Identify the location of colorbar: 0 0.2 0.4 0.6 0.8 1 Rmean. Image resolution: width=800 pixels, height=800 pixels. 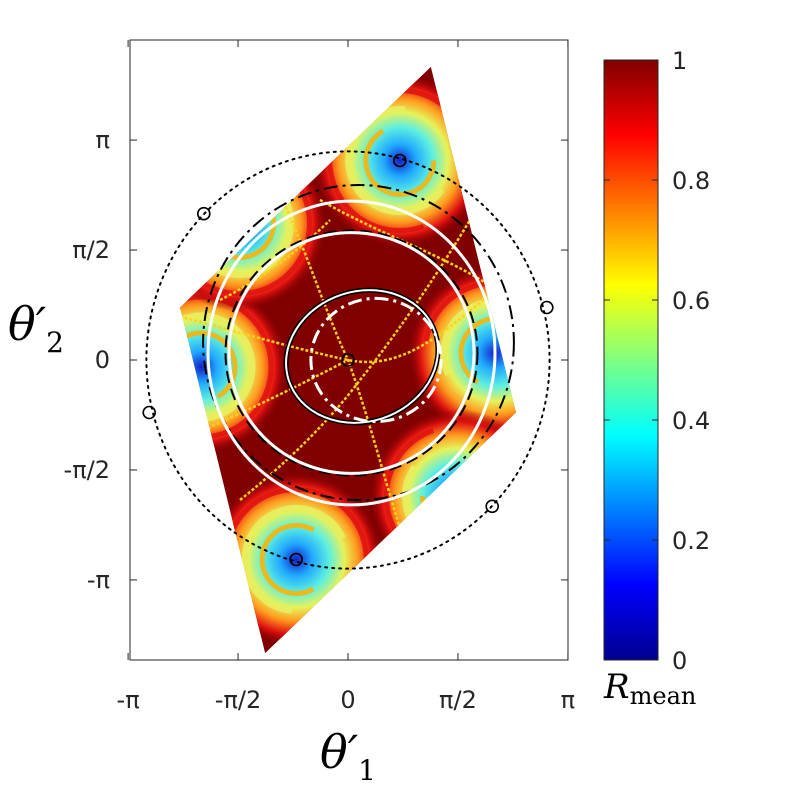
(656, 378).